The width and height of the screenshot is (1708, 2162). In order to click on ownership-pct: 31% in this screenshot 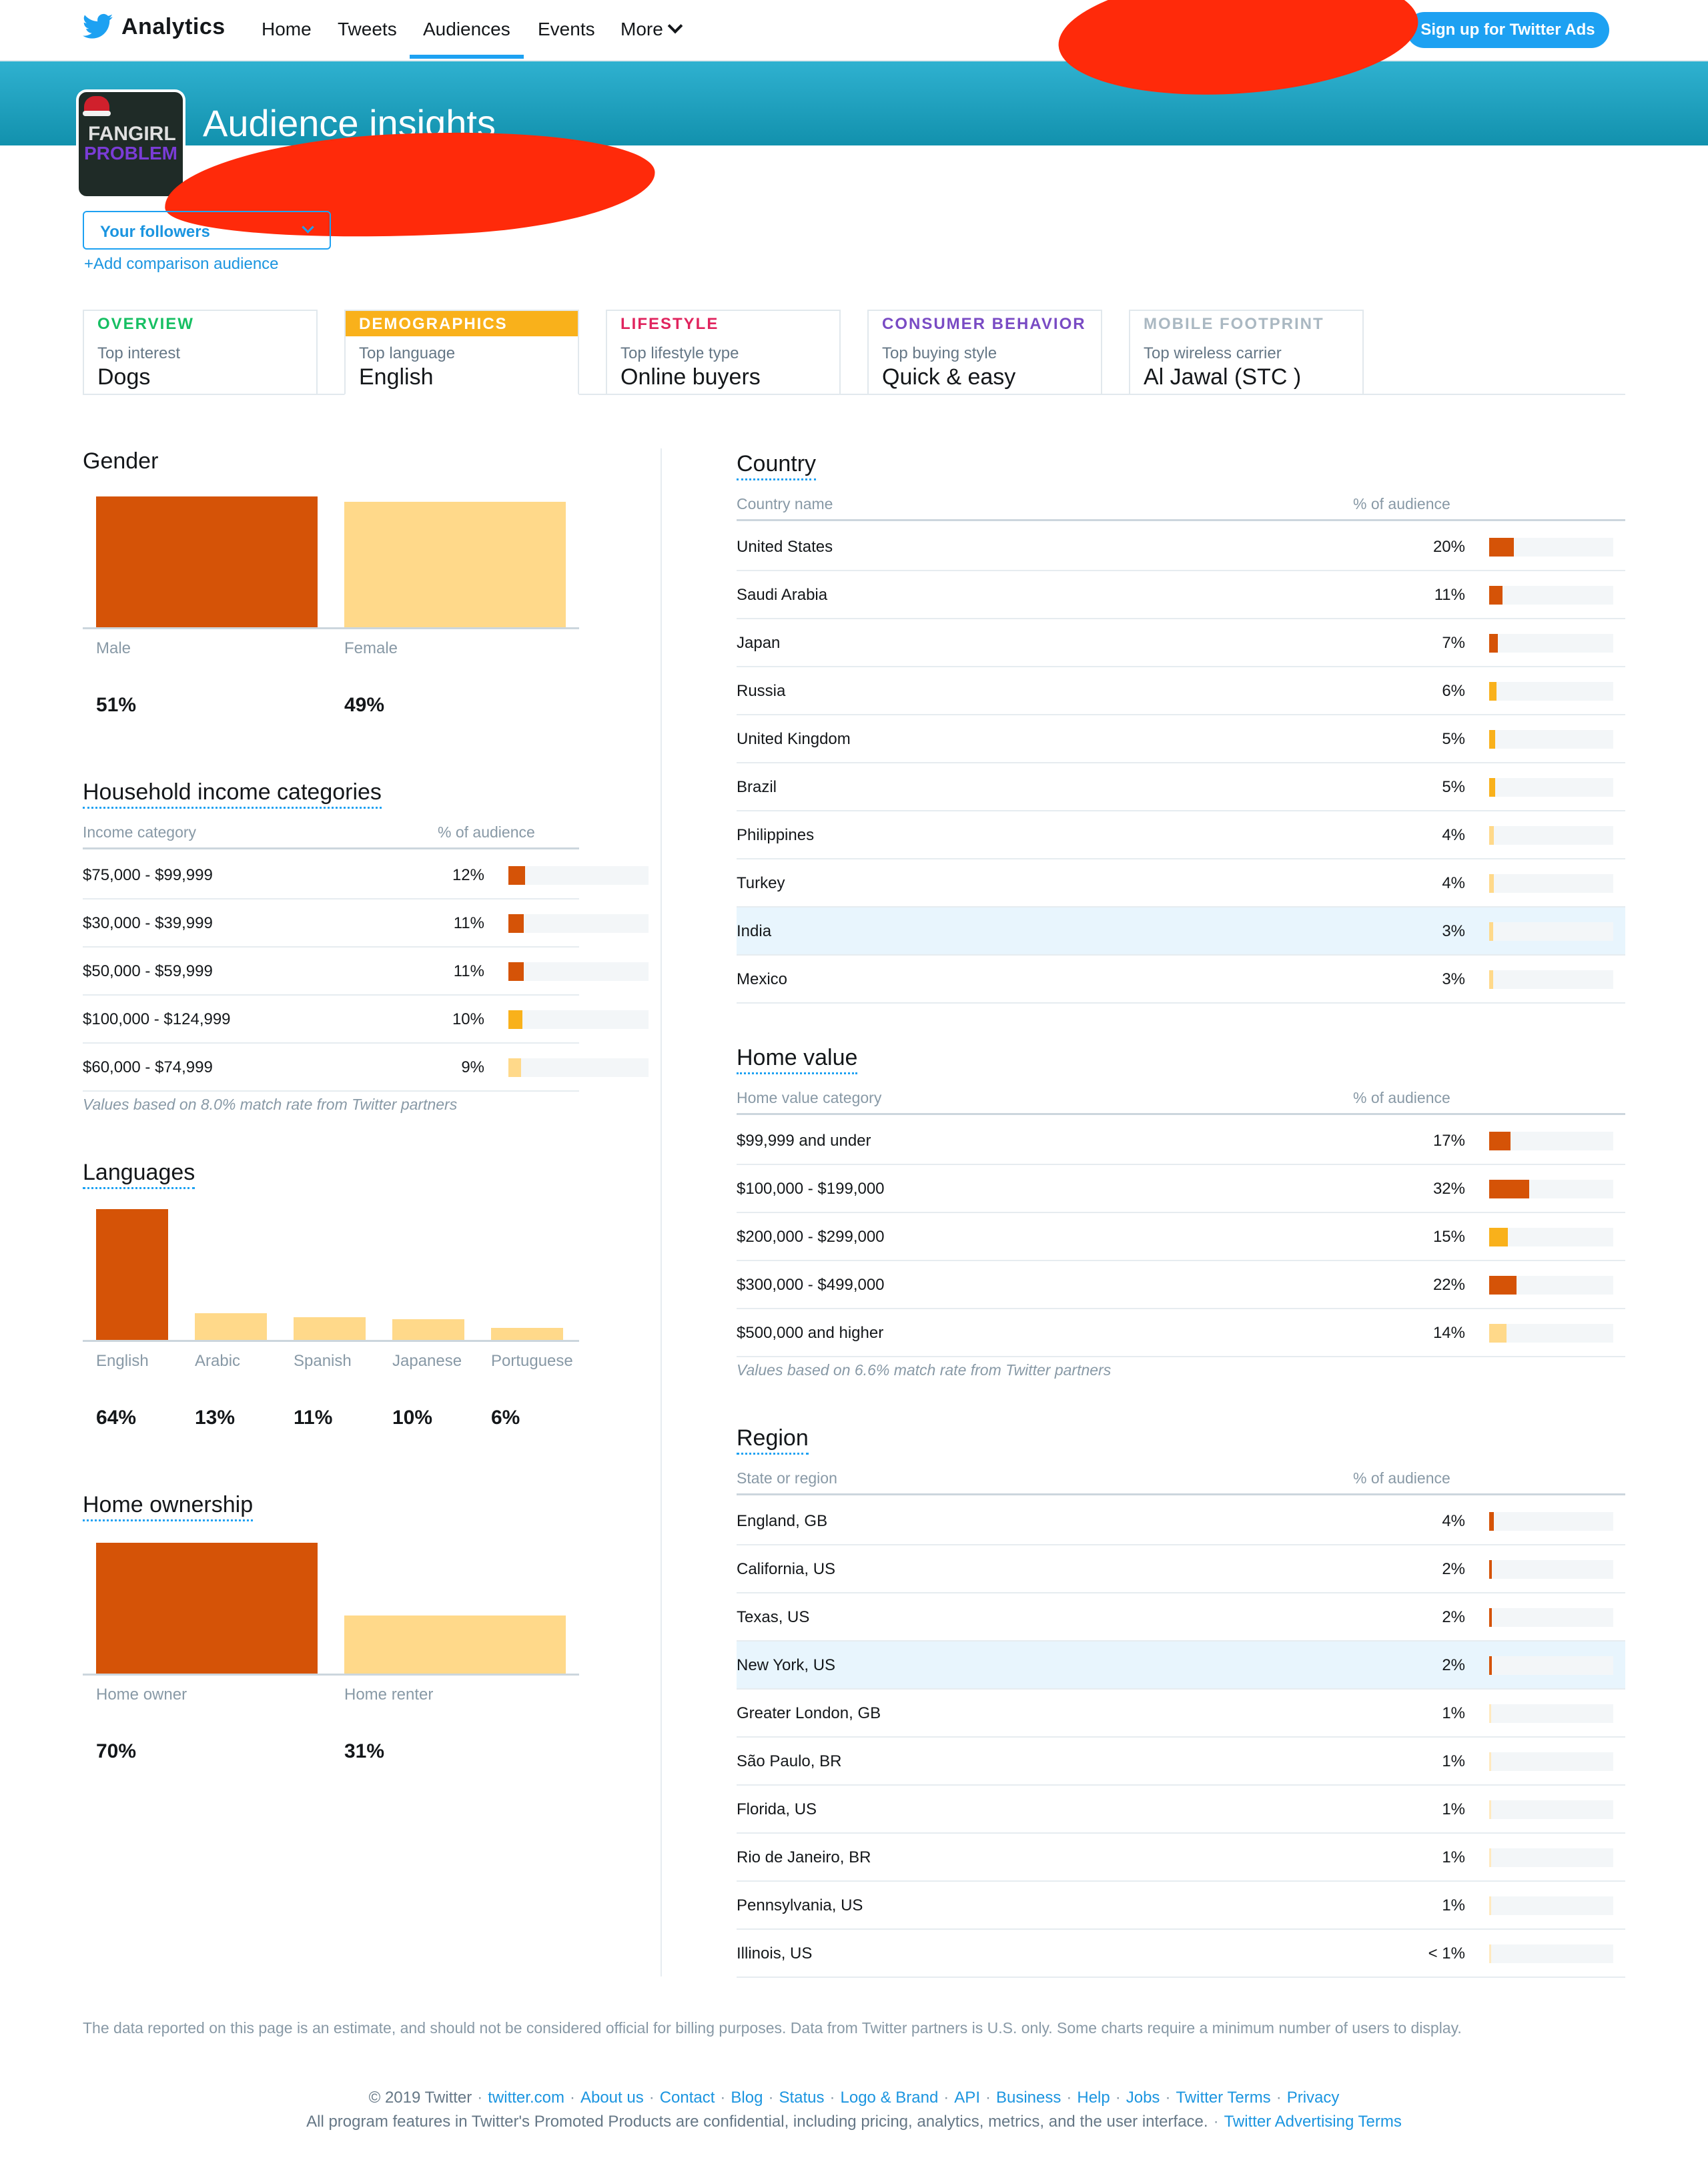, I will do `click(364, 1751)`.